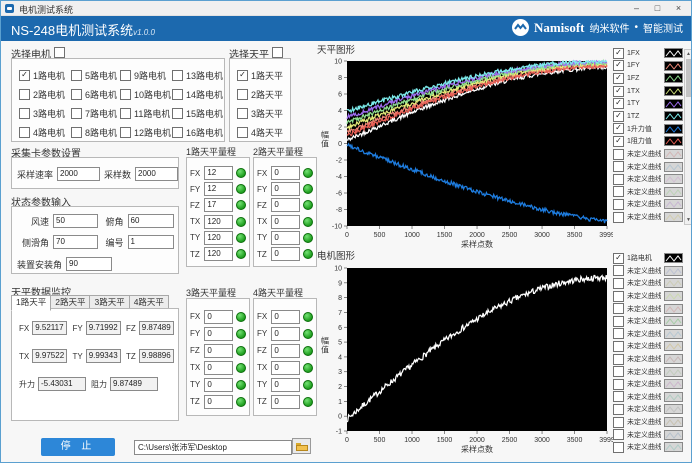  Describe the element at coordinates (263, 94) in the screenshot. I see `balance-checkbox-item: 2路天平` at that location.